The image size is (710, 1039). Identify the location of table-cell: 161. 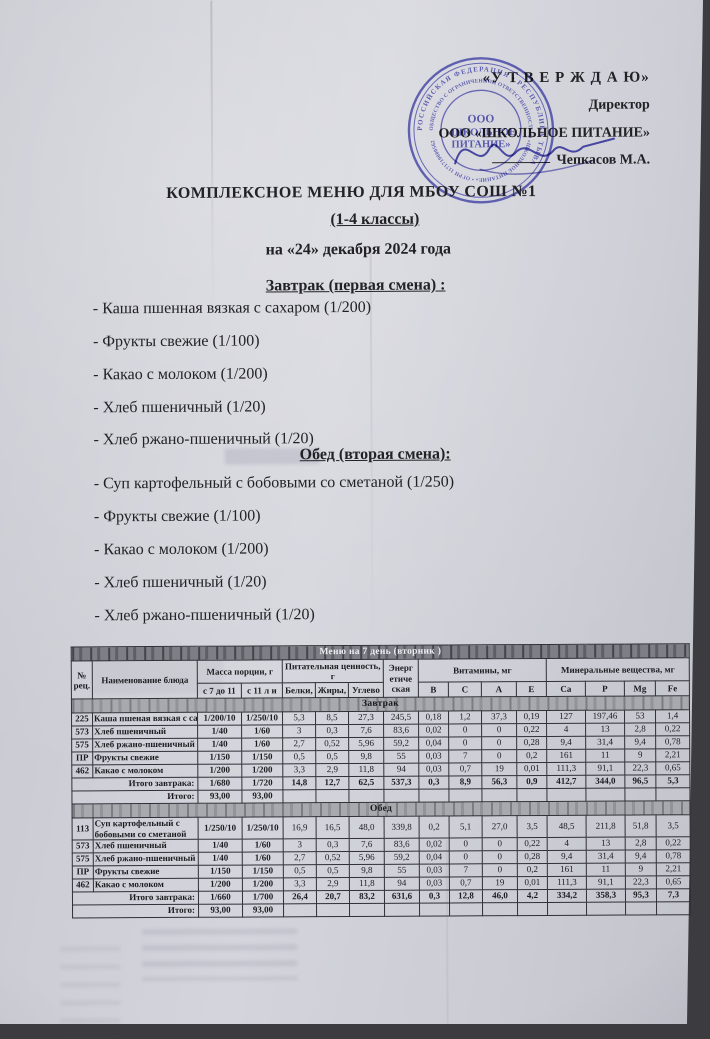
(566, 756).